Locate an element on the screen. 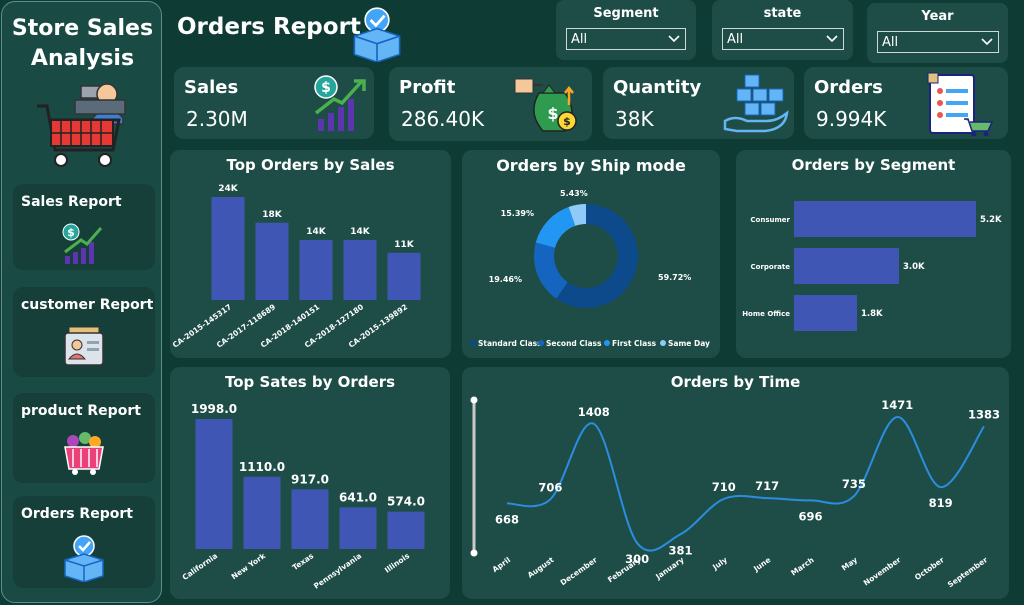  product-basket-icon is located at coordinates (84, 453).